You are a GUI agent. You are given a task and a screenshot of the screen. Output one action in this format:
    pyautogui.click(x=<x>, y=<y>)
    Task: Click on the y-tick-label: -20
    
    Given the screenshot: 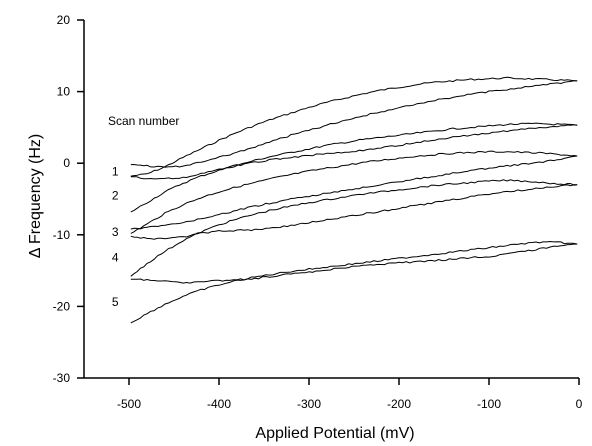 What is the action you would take?
    pyautogui.click(x=62, y=306)
    